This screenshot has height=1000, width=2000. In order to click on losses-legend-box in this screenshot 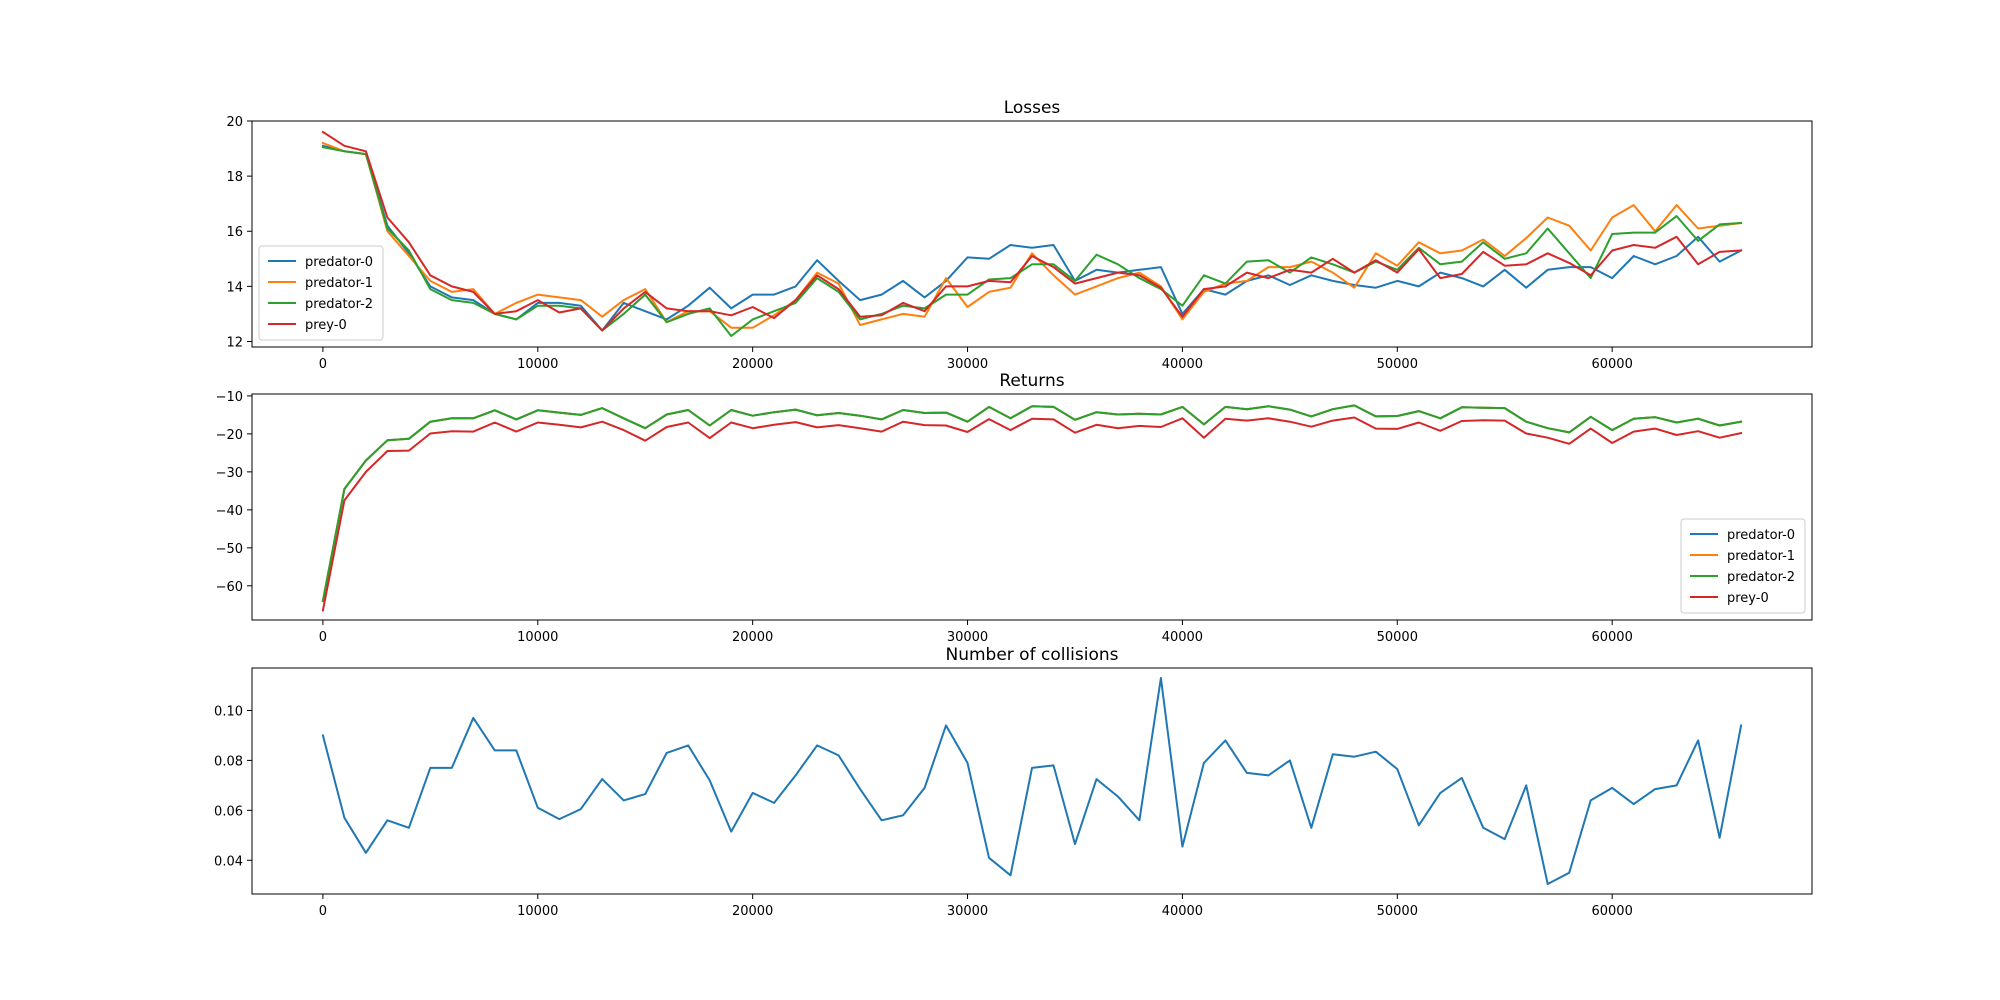, I will do `click(321, 293)`.